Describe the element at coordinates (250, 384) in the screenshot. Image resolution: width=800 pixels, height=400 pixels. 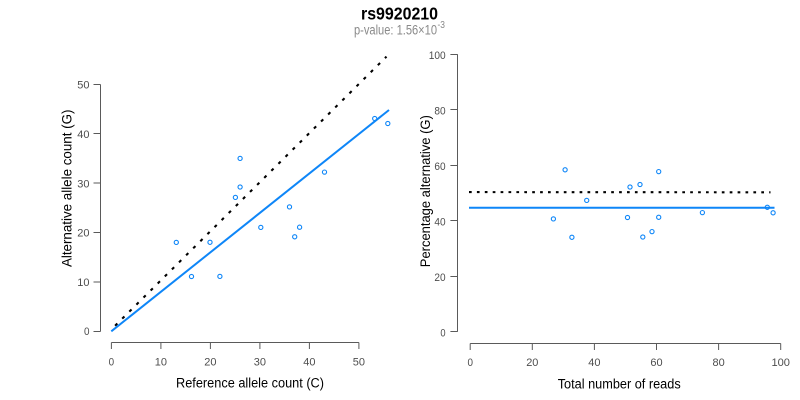
I see `svg-text: Reference allele count (C)` at that location.